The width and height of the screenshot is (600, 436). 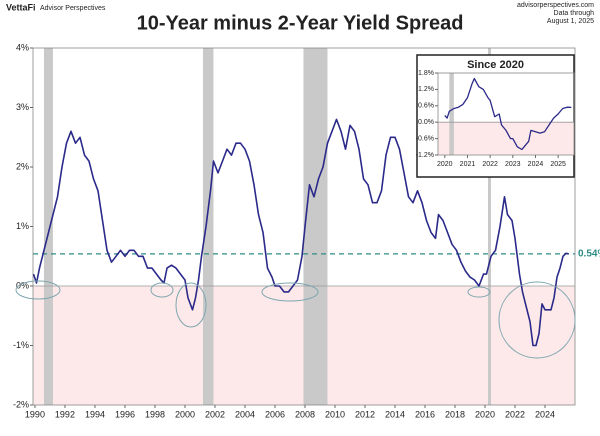 I want to click on x-tick-label: 2008, so click(x=305, y=414).